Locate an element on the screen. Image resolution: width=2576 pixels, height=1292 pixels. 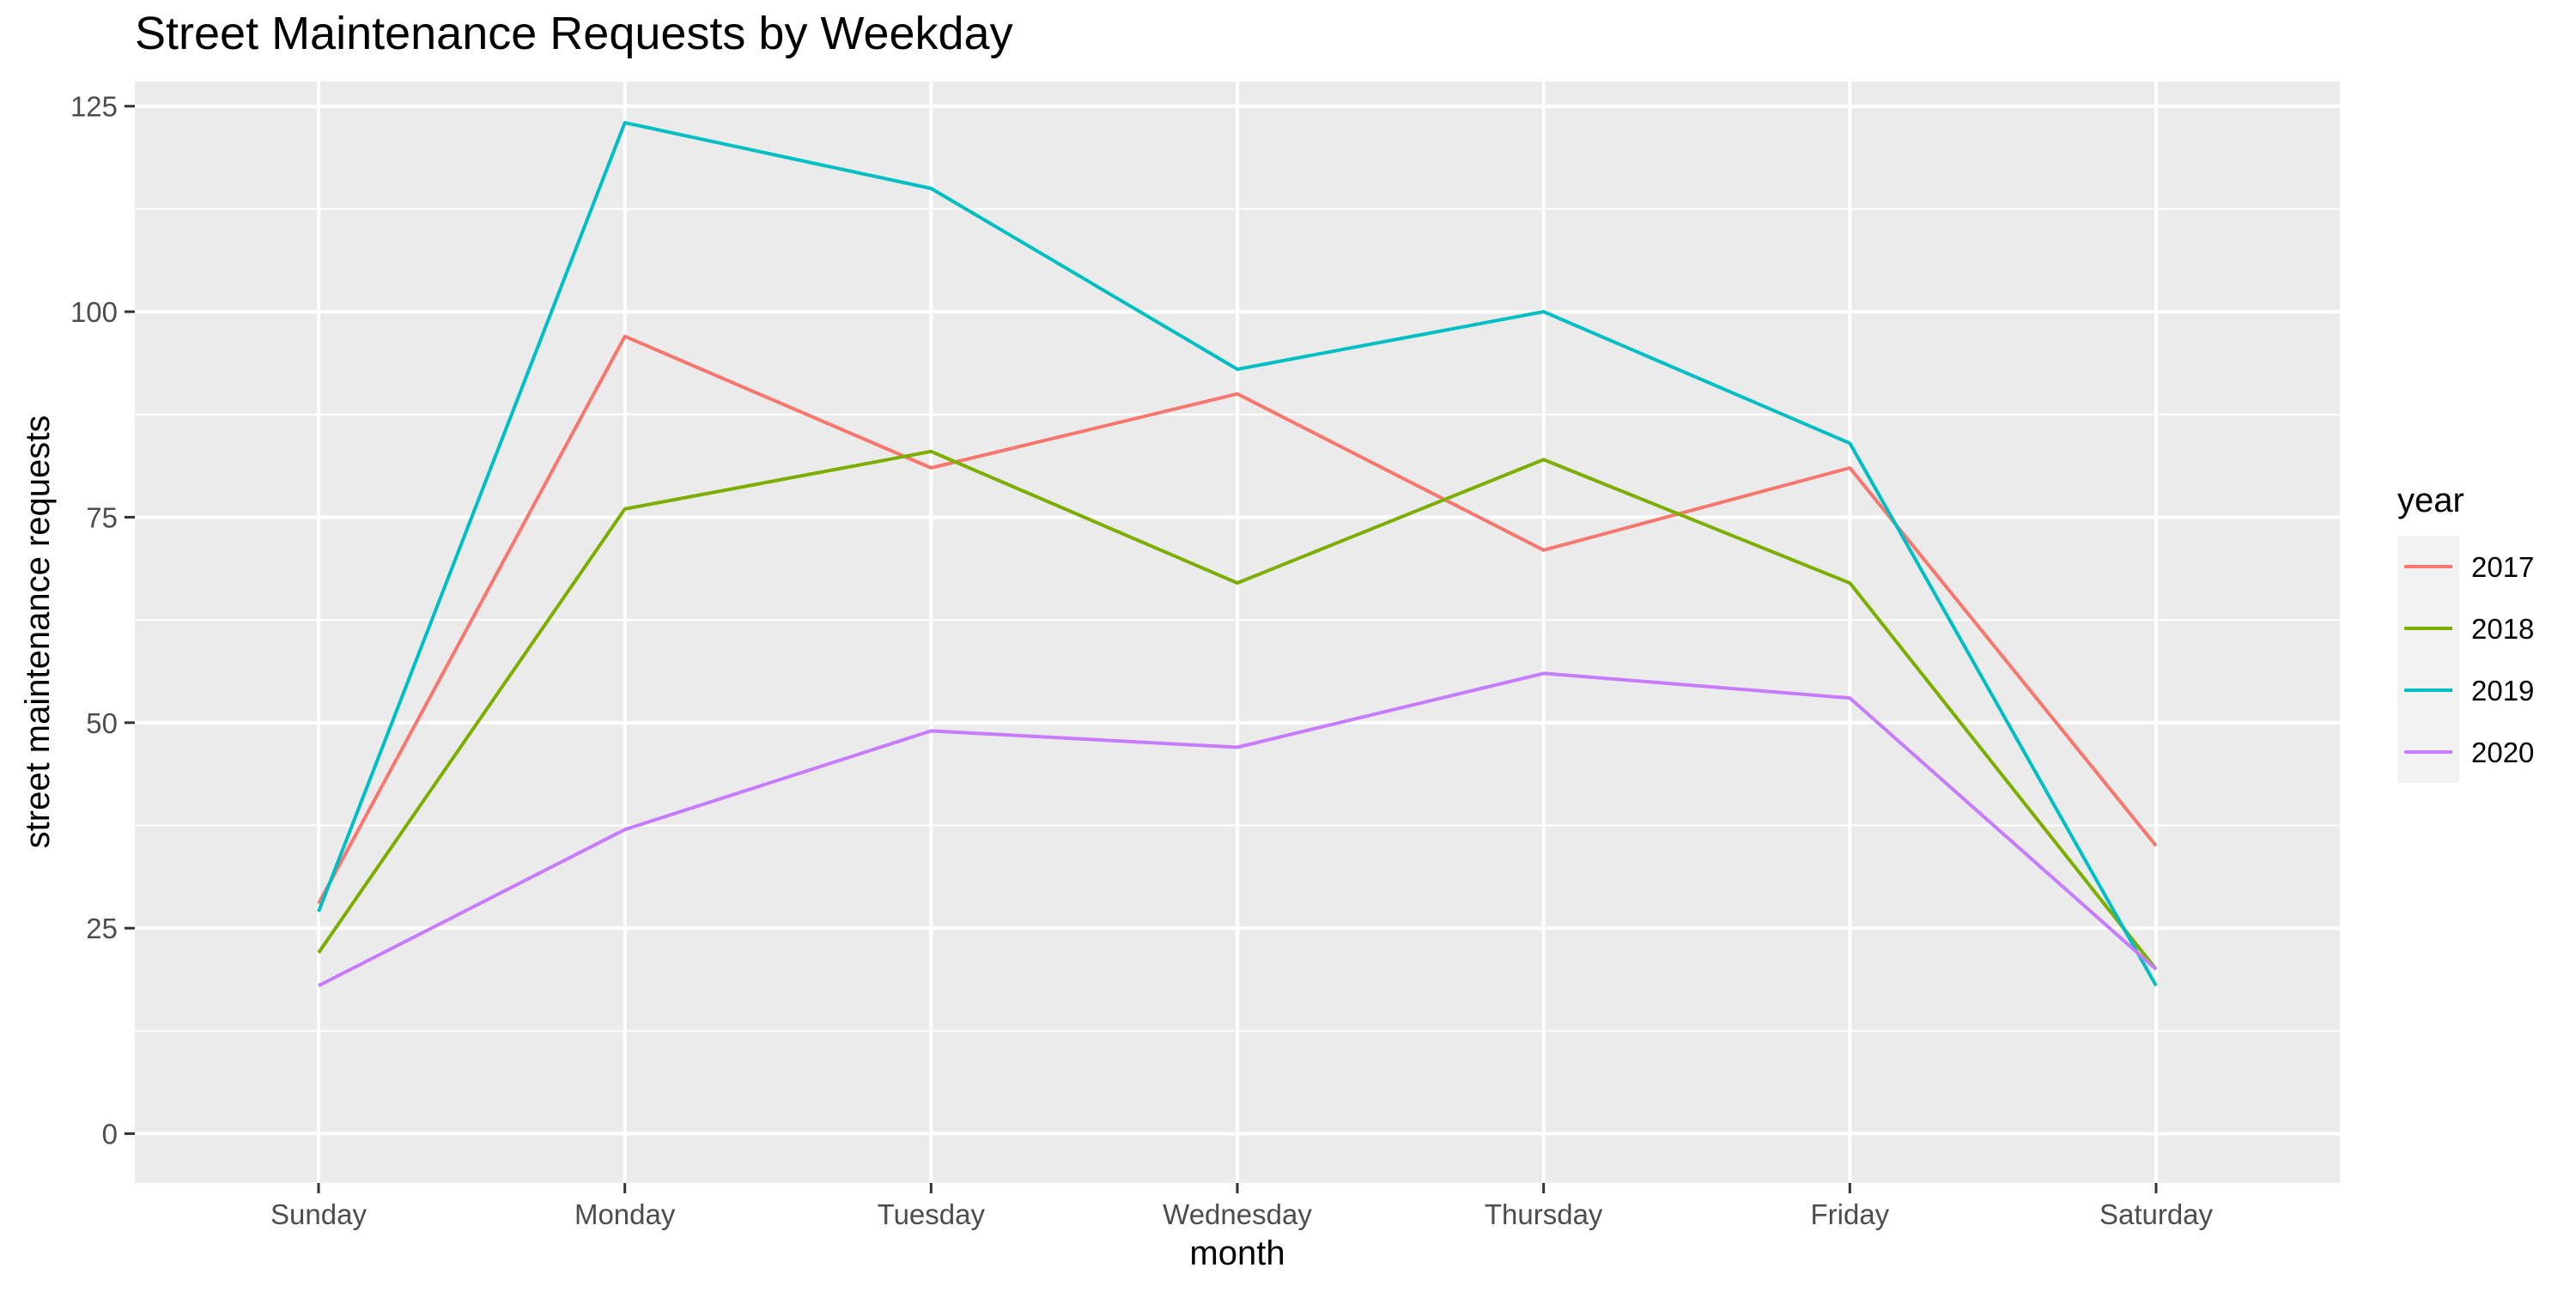
legend-key-background is located at coordinates (2428, 659).